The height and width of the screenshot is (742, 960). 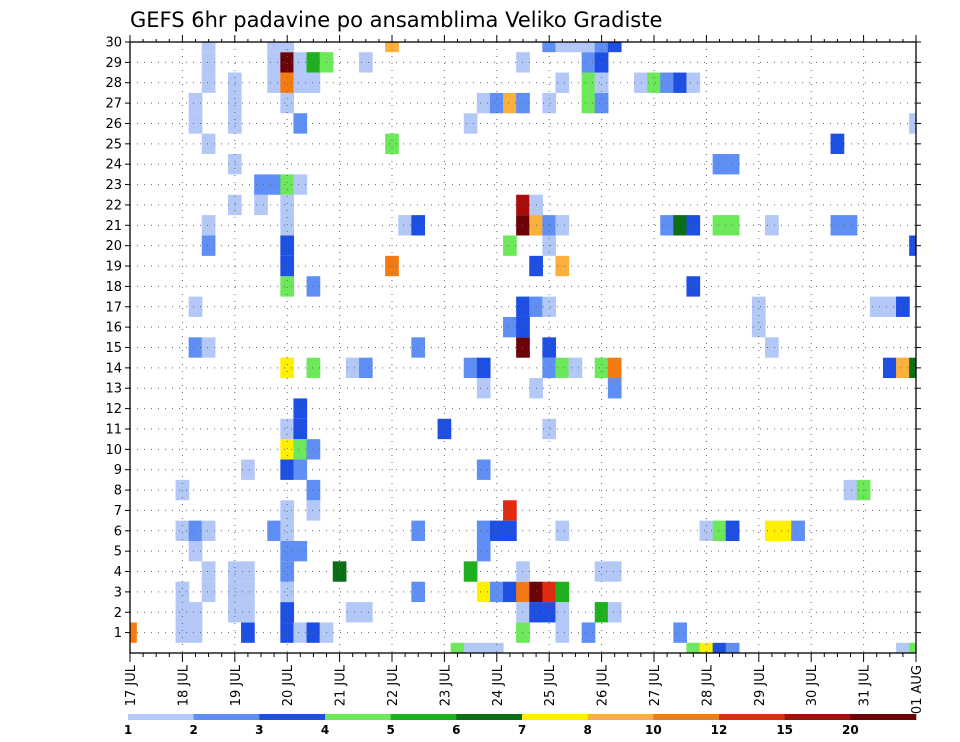 What do you see at coordinates (288, 685) in the screenshot?
I see `x-tick-label: 20 JUL` at bounding box center [288, 685].